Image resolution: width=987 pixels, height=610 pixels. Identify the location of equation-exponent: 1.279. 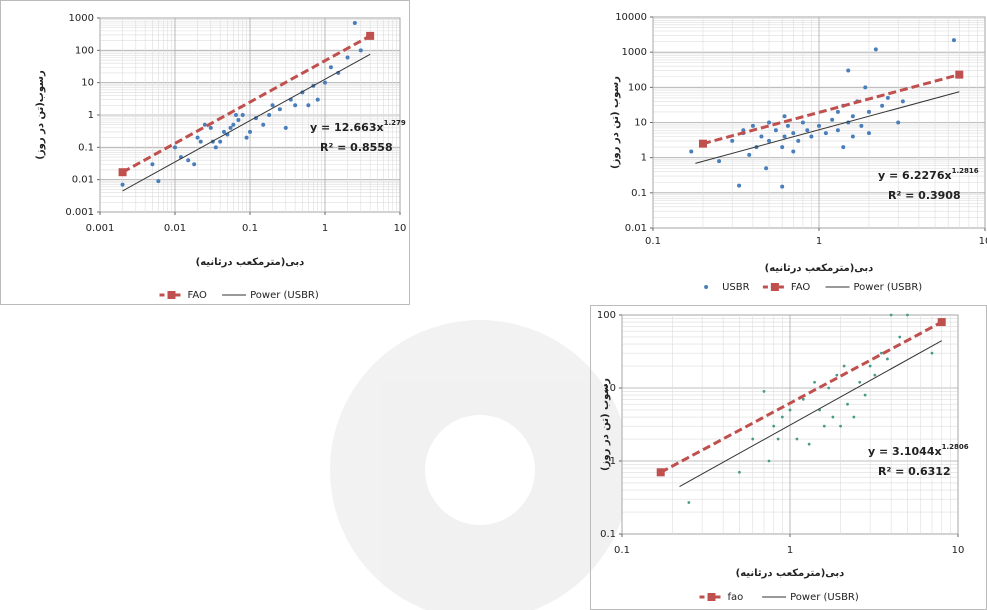
(395, 123).